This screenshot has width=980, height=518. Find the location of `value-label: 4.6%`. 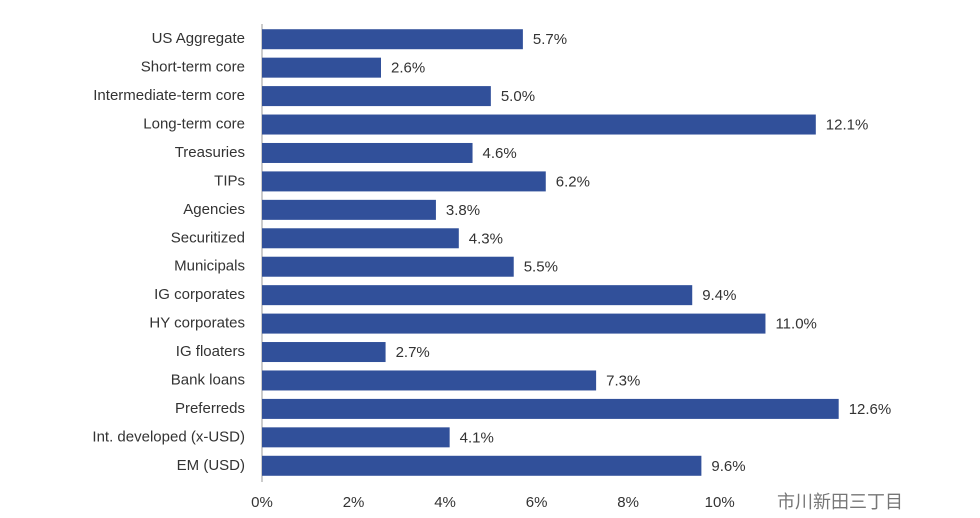

value-label: 4.6% is located at coordinates (500, 153).